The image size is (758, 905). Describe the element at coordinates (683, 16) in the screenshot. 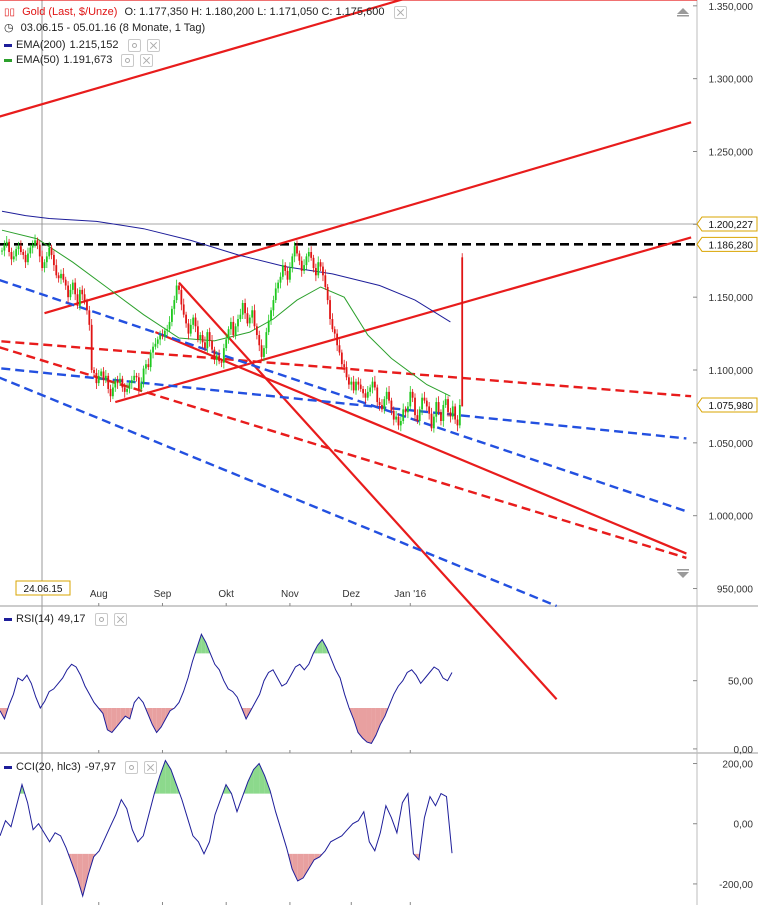

I see `scroll-up-bar` at that location.